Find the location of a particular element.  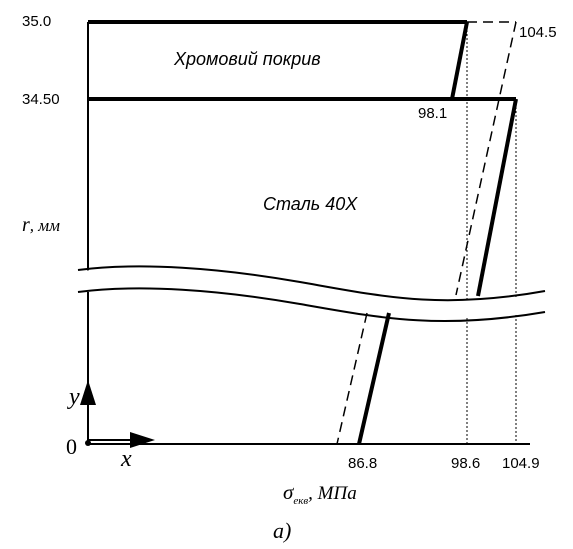

break-line-lower is located at coordinates (311, 305).